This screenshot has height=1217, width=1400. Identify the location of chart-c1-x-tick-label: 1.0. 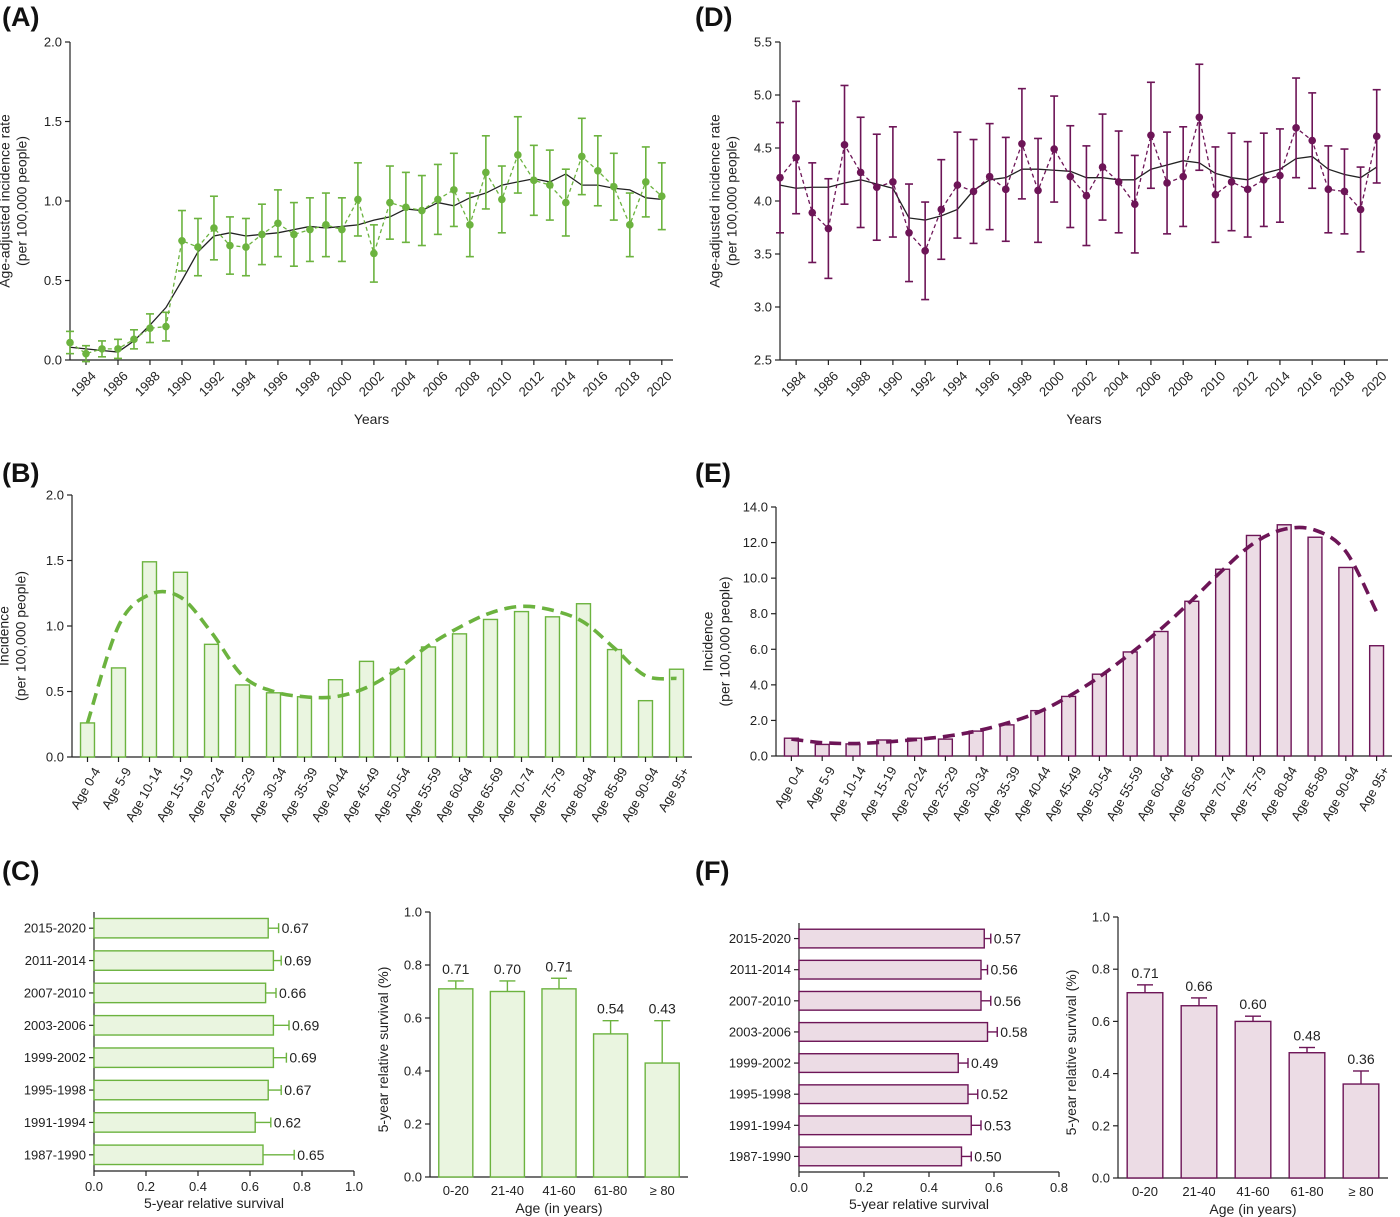
(354, 1186).